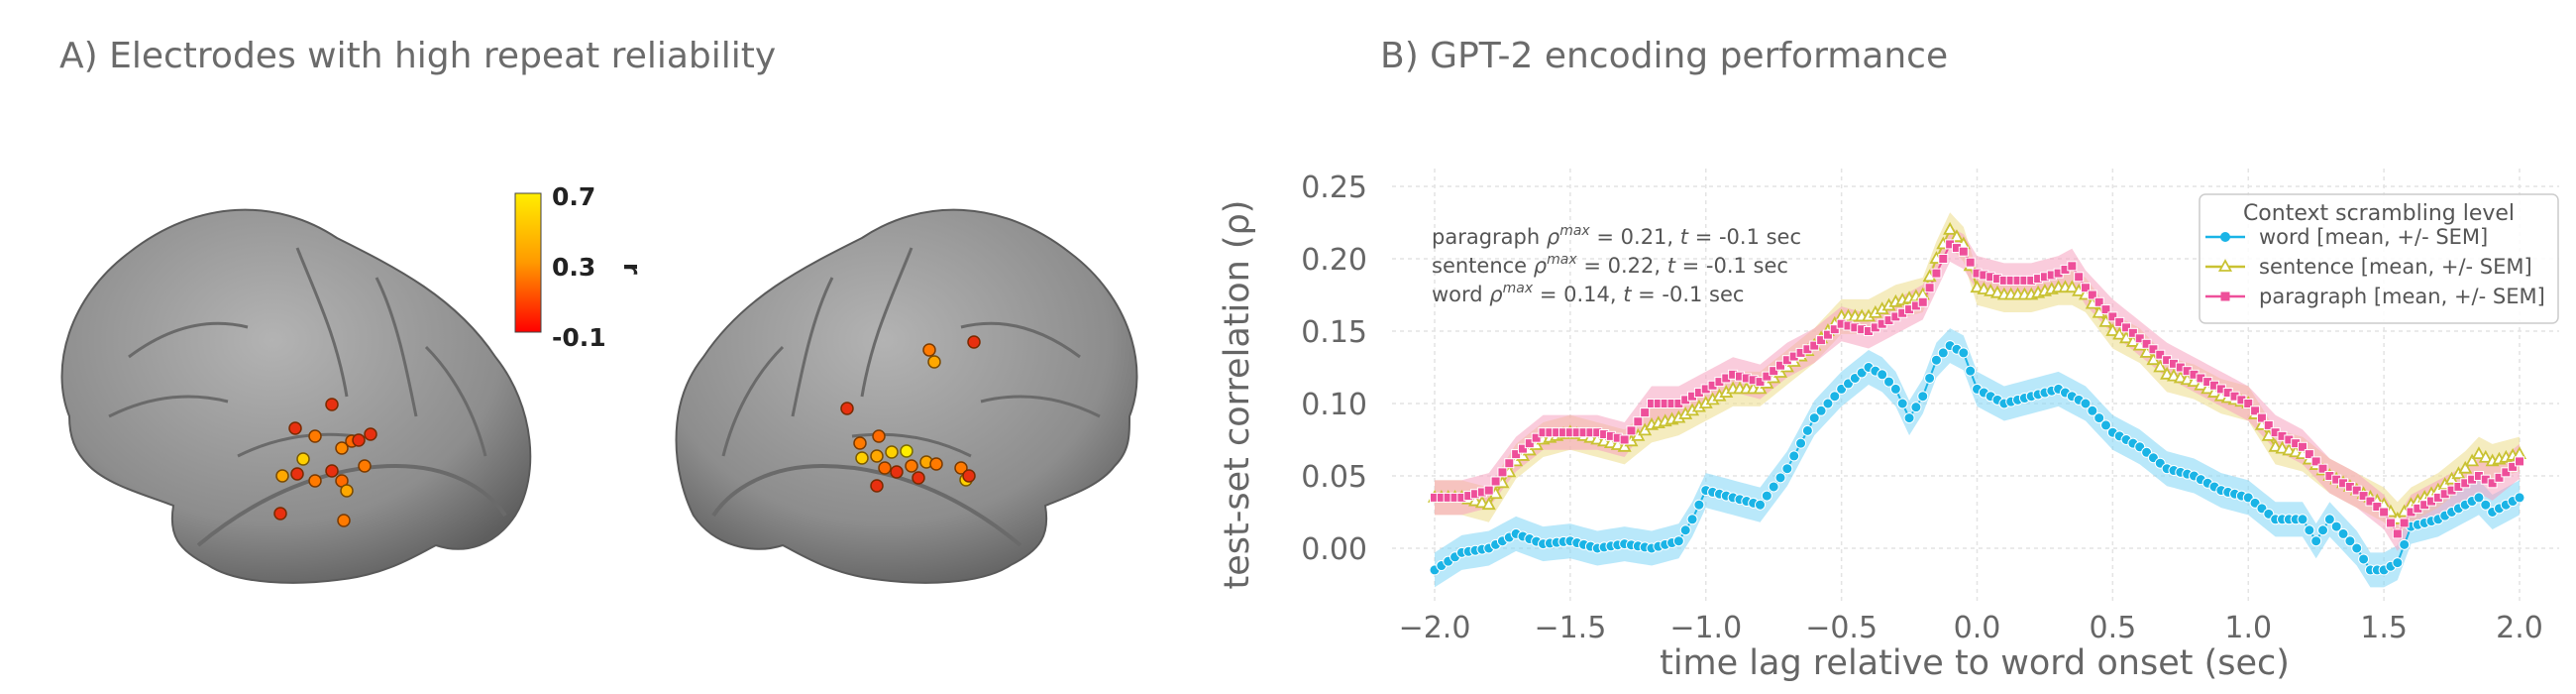  Describe the element at coordinates (1334, 188) in the screenshot. I see `y-tick-label: 0.25` at that location.